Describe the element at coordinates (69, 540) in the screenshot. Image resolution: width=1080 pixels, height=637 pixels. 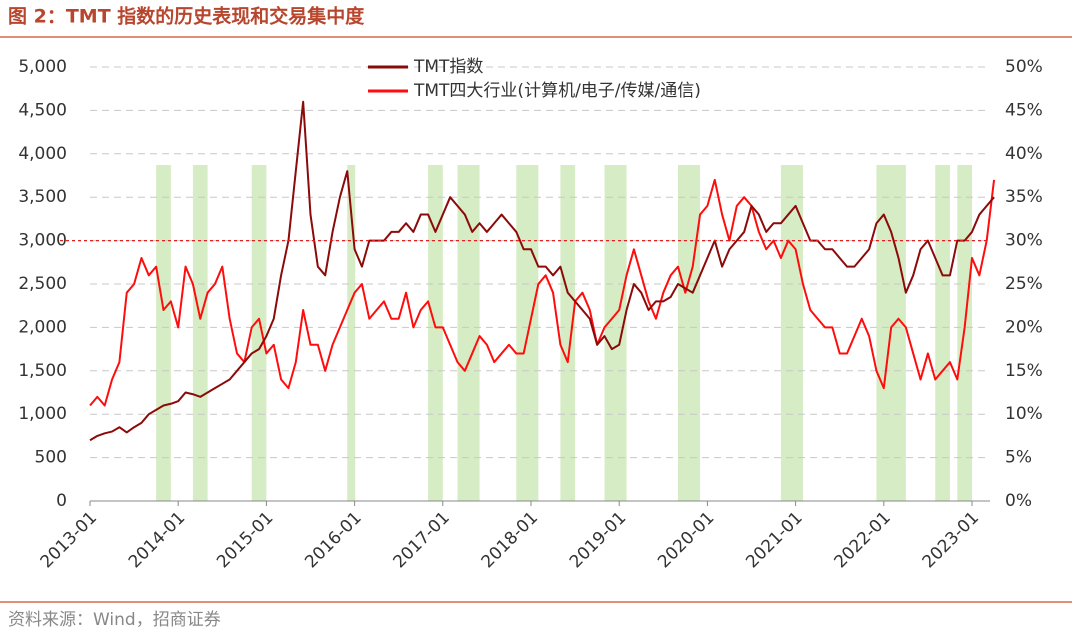
I see `x-tick-label: 2013-01` at that location.